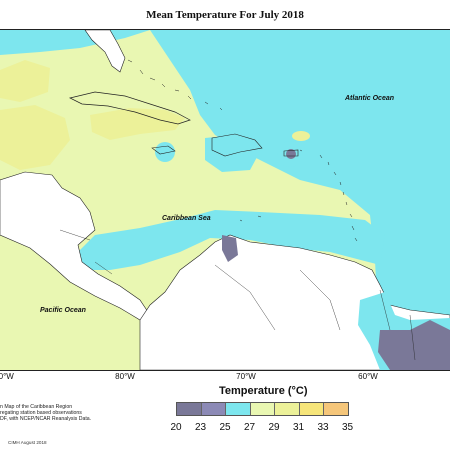 The image size is (450, 450). I want to click on puerto-rico-cold-spot, so click(291, 154).